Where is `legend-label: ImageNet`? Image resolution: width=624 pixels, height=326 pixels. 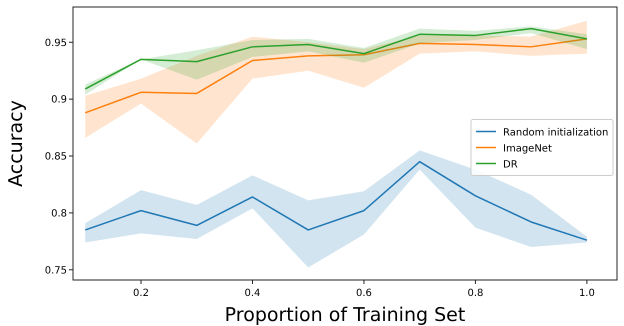
legend-label: ImageNet is located at coordinates (527, 149).